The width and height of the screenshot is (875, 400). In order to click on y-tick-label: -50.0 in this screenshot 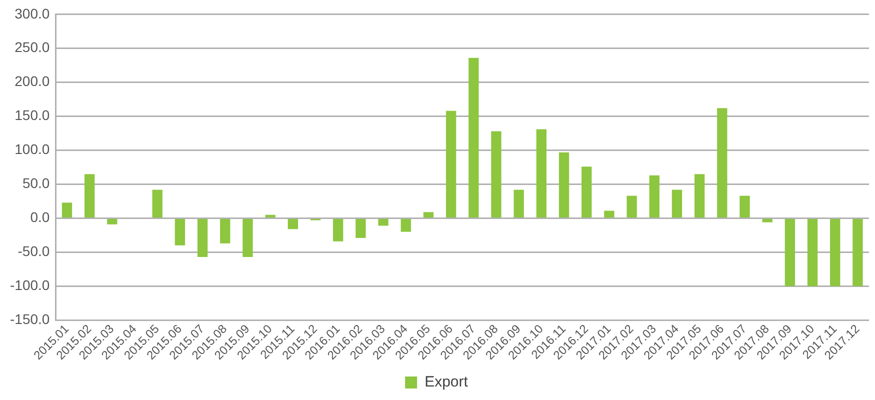, I will do `click(34, 251)`.